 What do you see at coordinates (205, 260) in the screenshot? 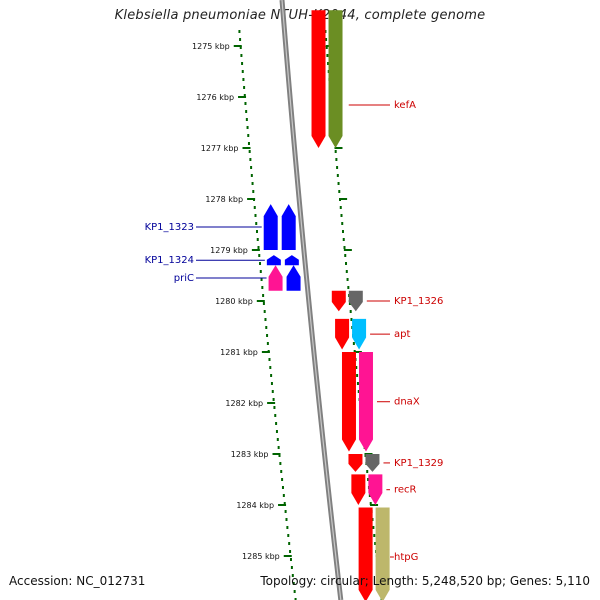
I see `label-kp1-1324: KP1_1324` at bounding box center [205, 260].